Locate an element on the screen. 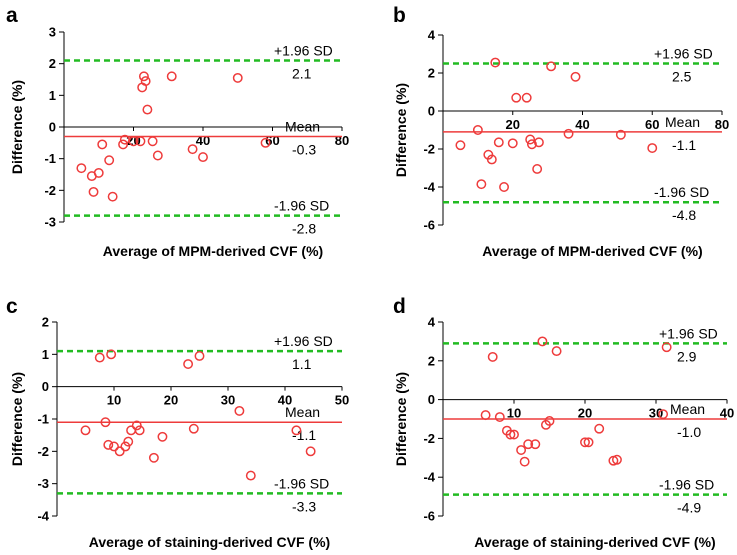  sd-value-label: -3.3 is located at coordinates (304, 506).